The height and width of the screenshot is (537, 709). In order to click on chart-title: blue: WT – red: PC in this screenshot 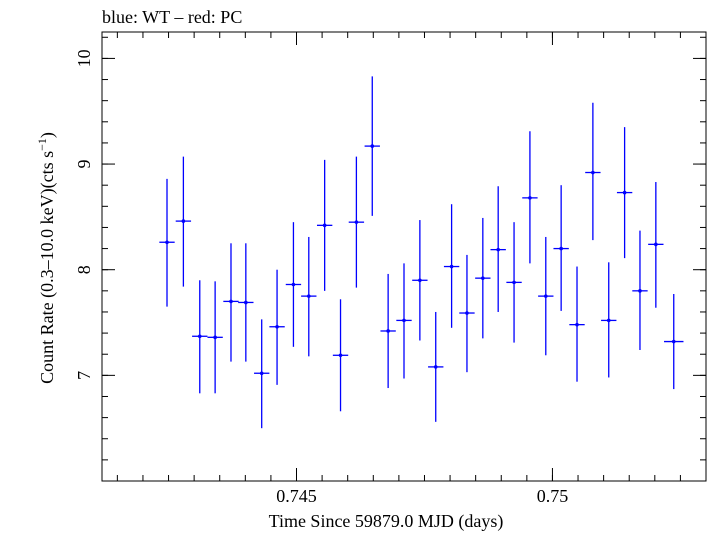, I will do `click(172, 17)`.